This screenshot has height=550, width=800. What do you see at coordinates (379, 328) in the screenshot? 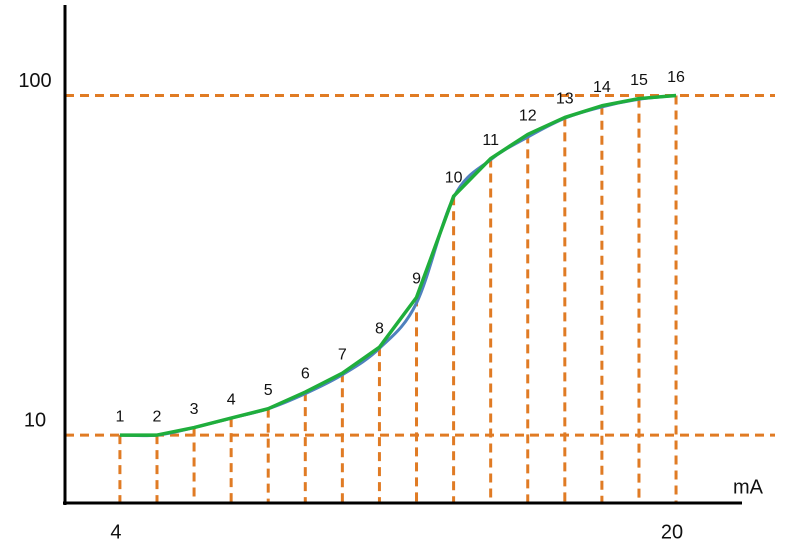
I see `point-label: 8` at bounding box center [379, 328].